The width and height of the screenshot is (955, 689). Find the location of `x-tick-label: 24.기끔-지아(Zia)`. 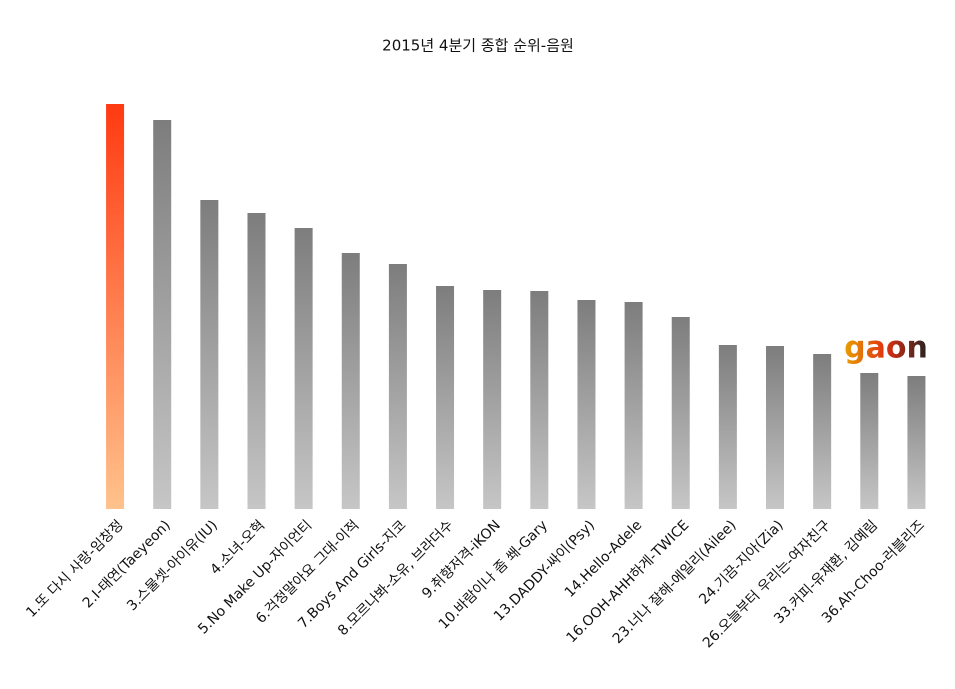

x-tick-label: 24.기끔-지아(Zia) is located at coordinates (741, 562).